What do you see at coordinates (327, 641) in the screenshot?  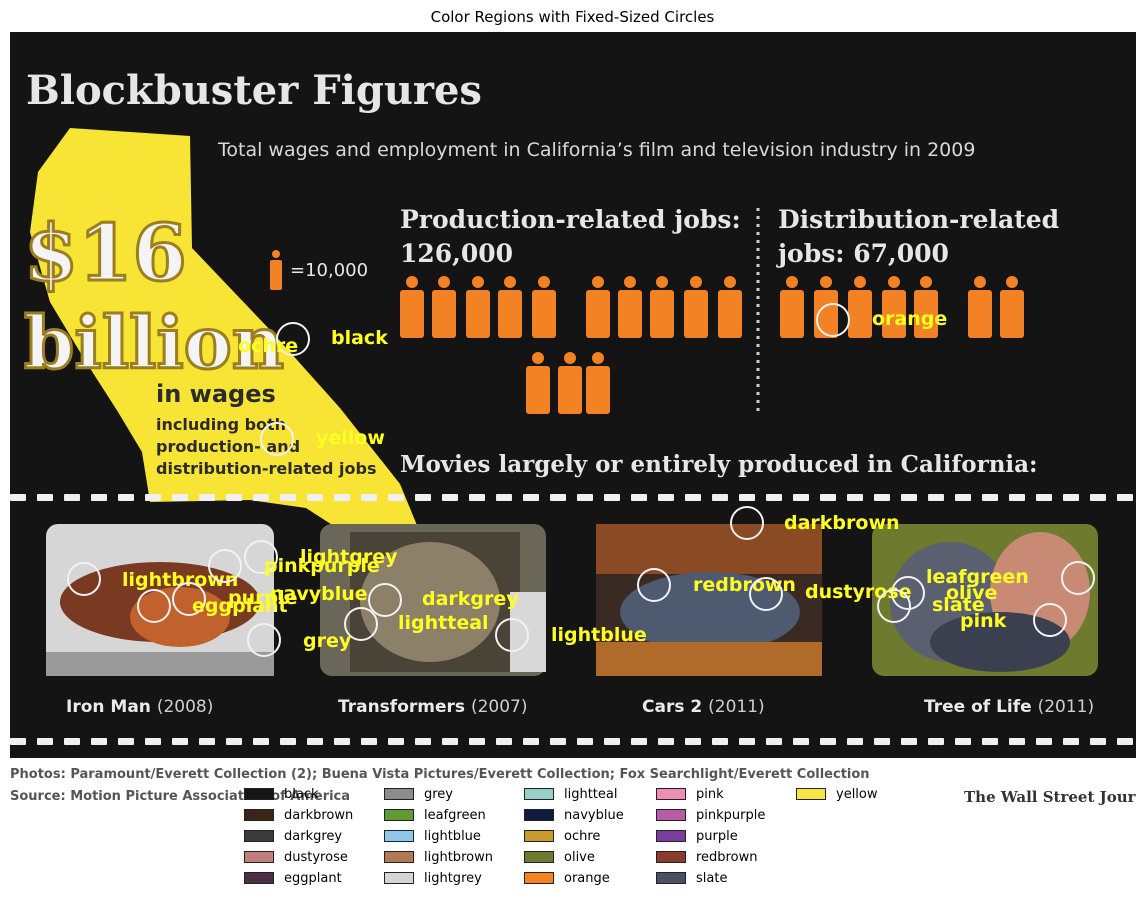 I see `region-label: grey` at bounding box center [327, 641].